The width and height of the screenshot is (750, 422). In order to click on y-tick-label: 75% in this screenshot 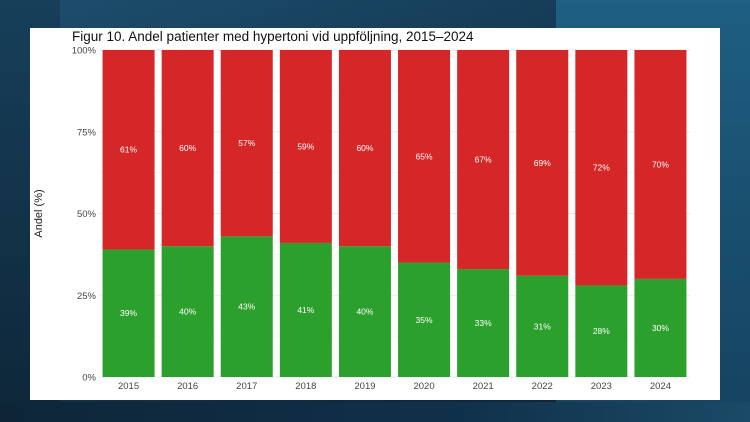, I will do `click(87, 132)`.